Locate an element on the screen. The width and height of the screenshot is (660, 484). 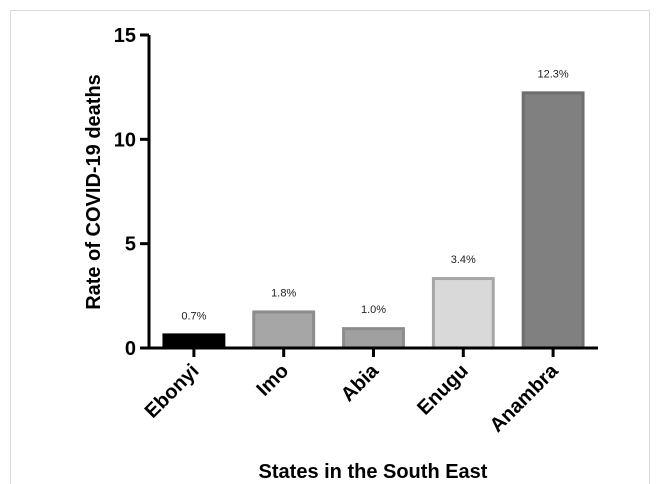
data-label: 1.0% is located at coordinates (373, 310).